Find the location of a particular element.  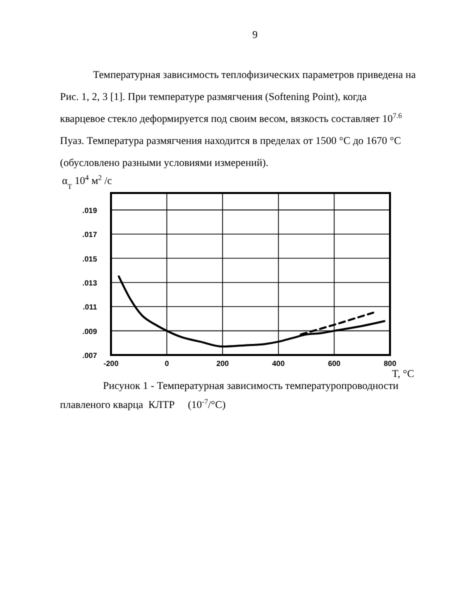

text: кварцевое стекло деформируется под своим весом, вязкость составляет 10$^{7.6}$ is located at coordinates (231, 117).